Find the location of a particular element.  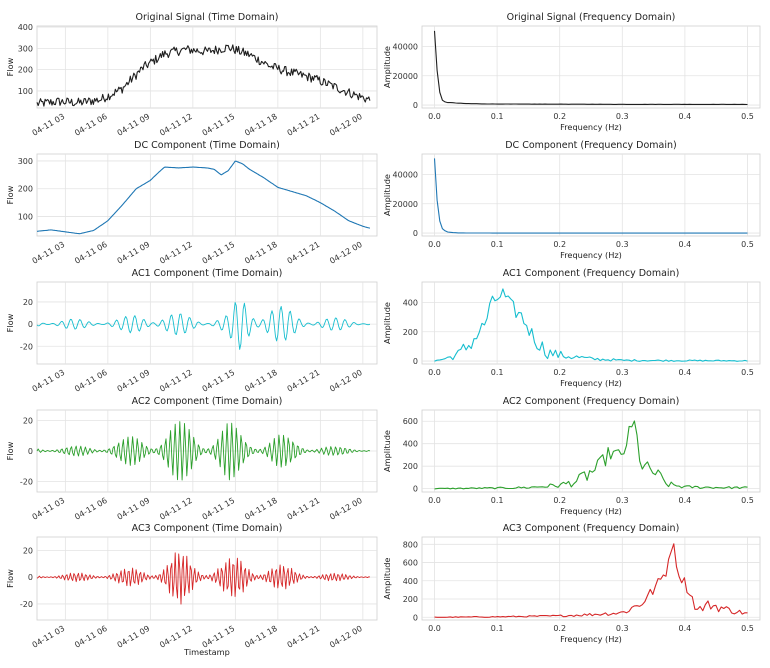

chart-title: AC1 Component (Time Domain) is located at coordinates (207, 273).